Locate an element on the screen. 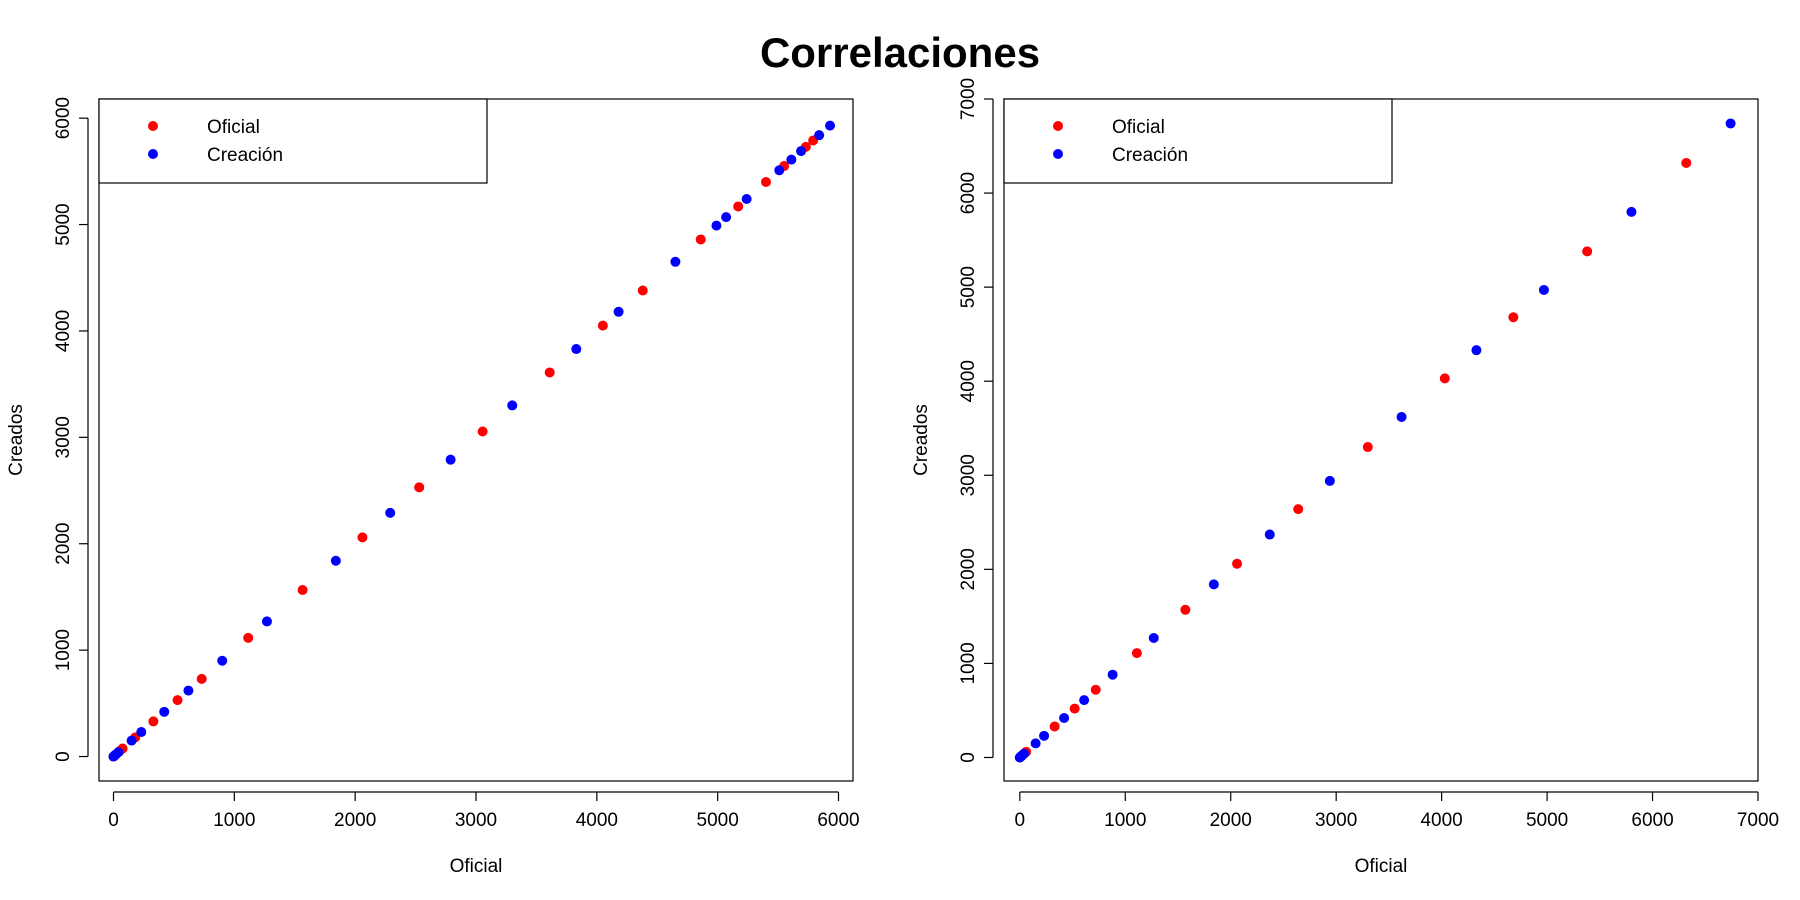 This screenshot has height=900, width=1800. legend-box is located at coordinates (293, 141).